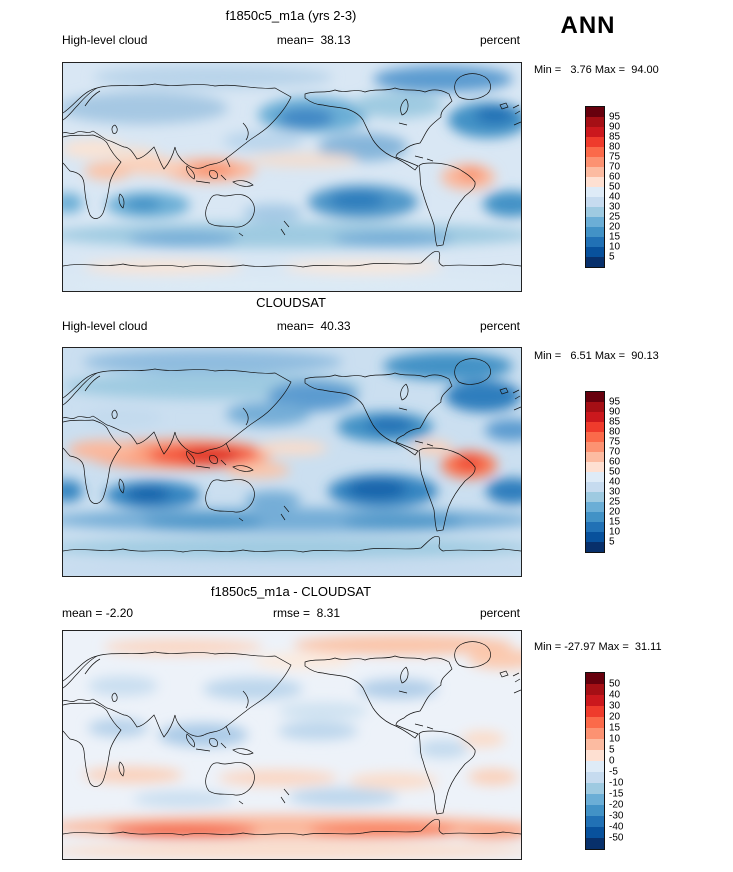 This screenshot has height=872, width=733. Describe the element at coordinates (613, 772) in the screenshot. I see `colorbar-tick-label: -5` at that location.